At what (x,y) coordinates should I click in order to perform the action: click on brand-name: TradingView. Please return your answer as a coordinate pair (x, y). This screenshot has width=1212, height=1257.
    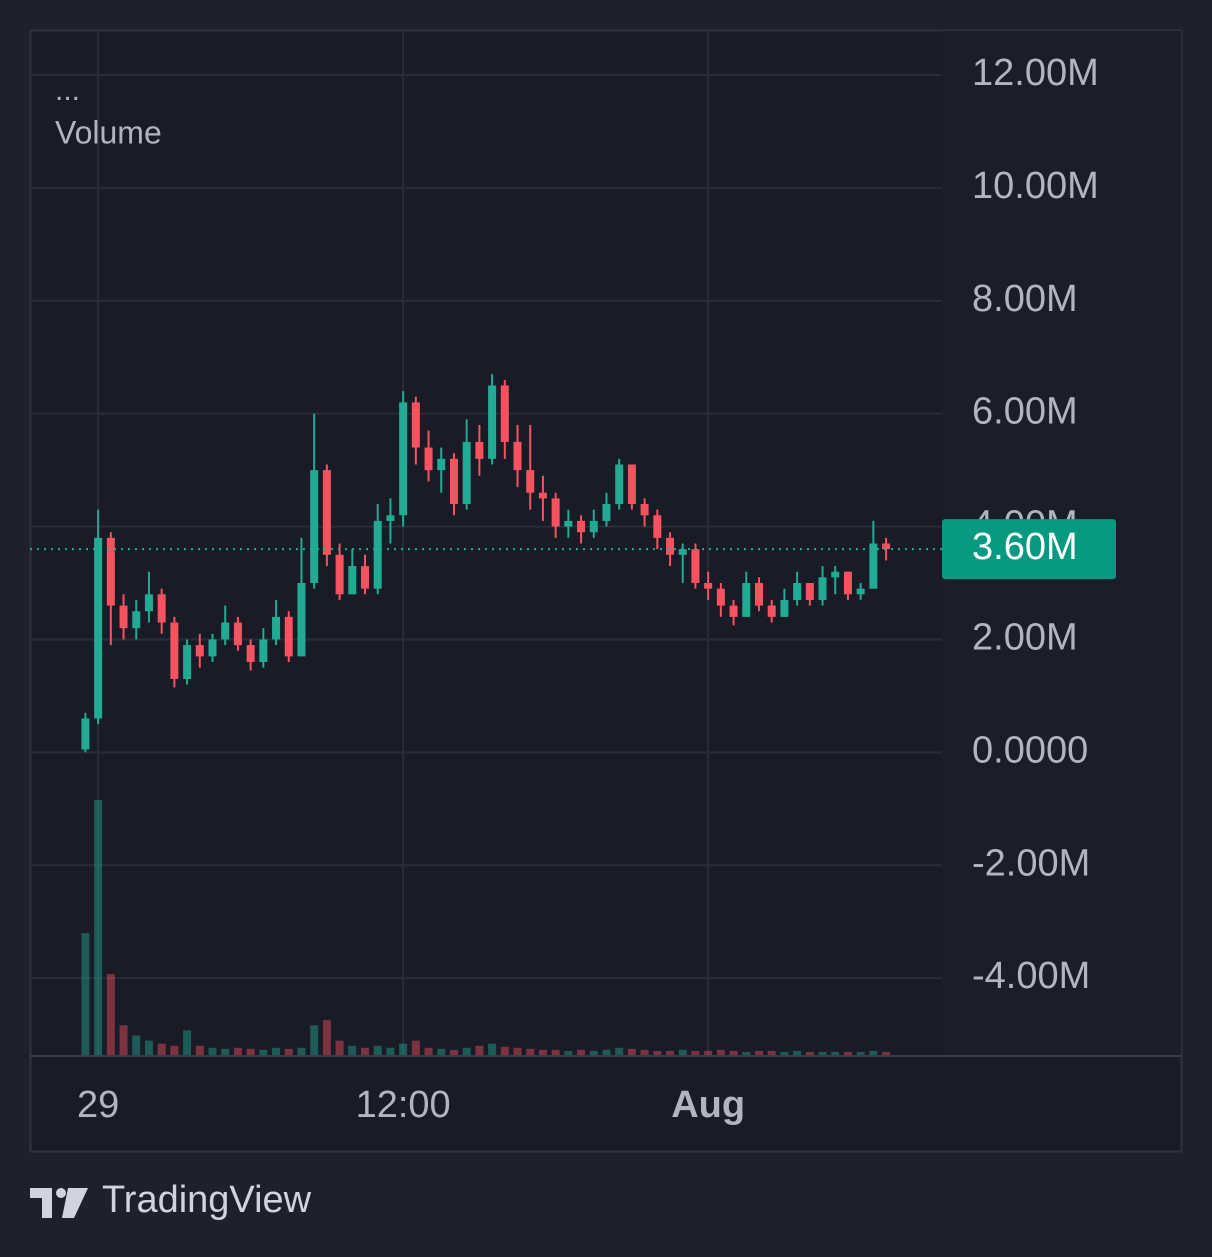
    Looking at the image, I should click on (207, 1200).